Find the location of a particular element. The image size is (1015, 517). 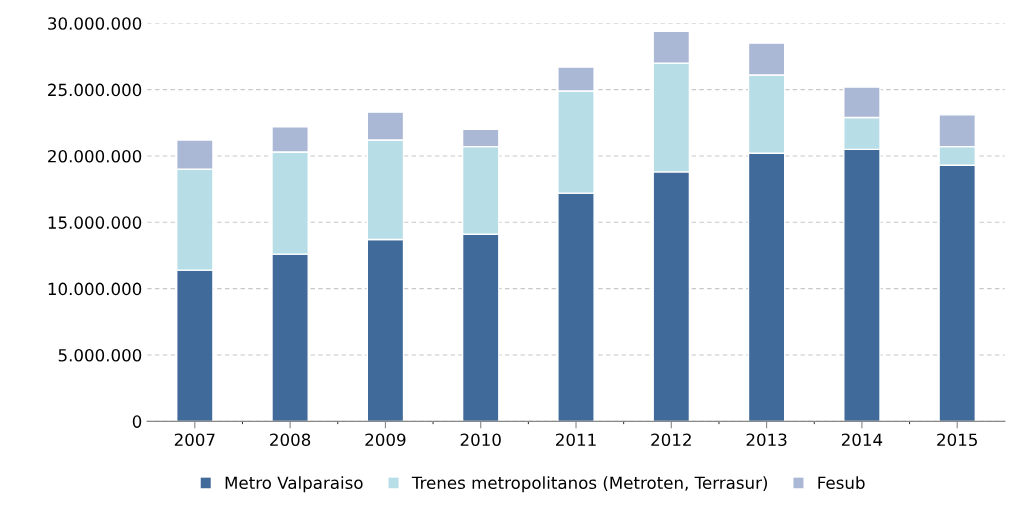

y-tick-label: 5.000.000 is located at coordinates (100, 355).